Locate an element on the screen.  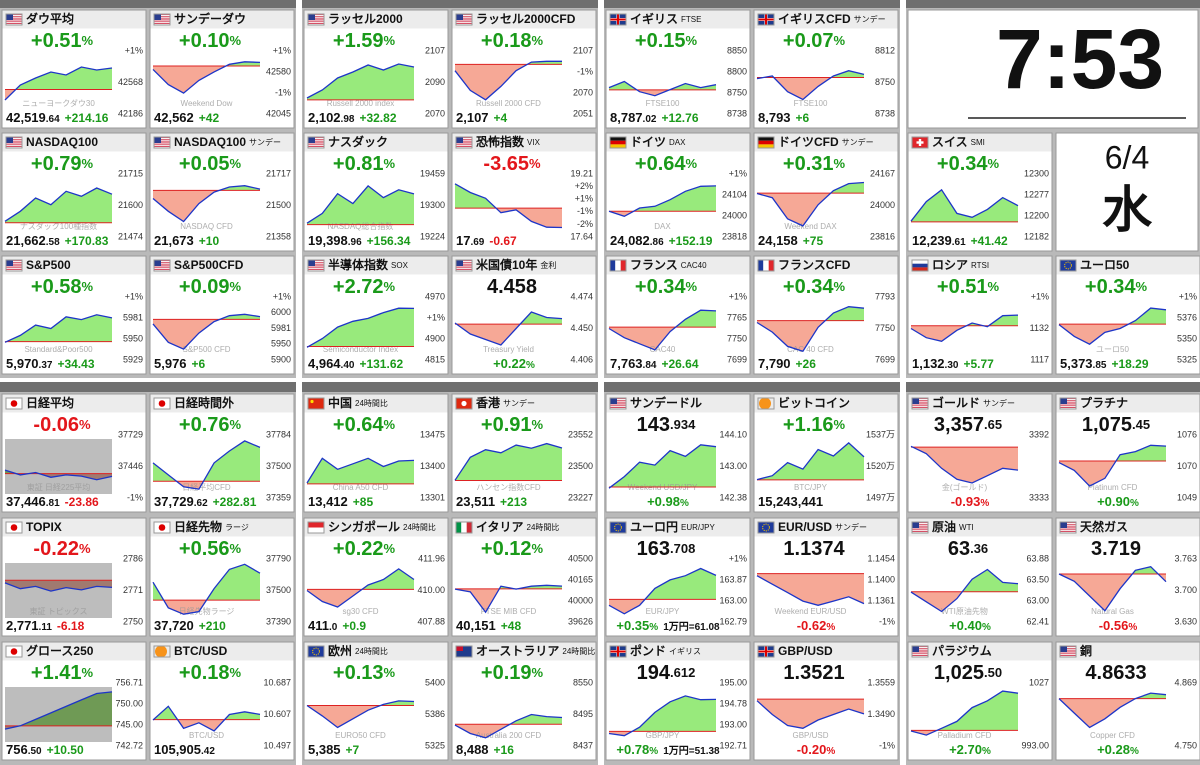
panel-sub: イギリス is located at coordinates (685, 651).